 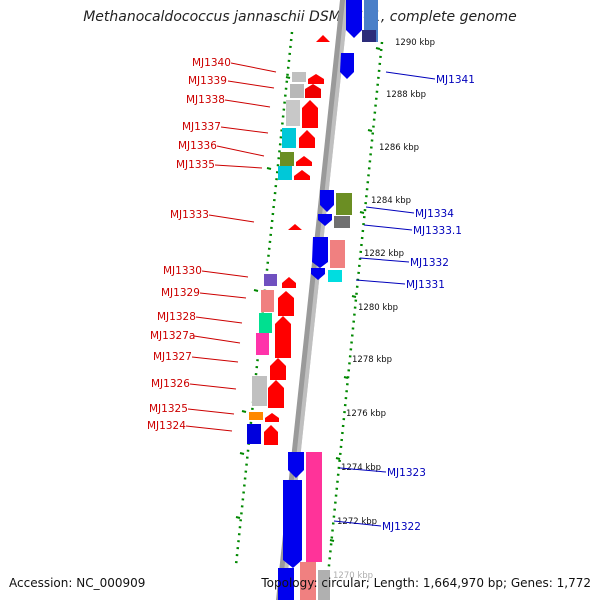 What do you see at coordinates (172, 336) in the screenshot?
I see `label-mj1327a: MJ1327a` at bounding box center [172, 336].